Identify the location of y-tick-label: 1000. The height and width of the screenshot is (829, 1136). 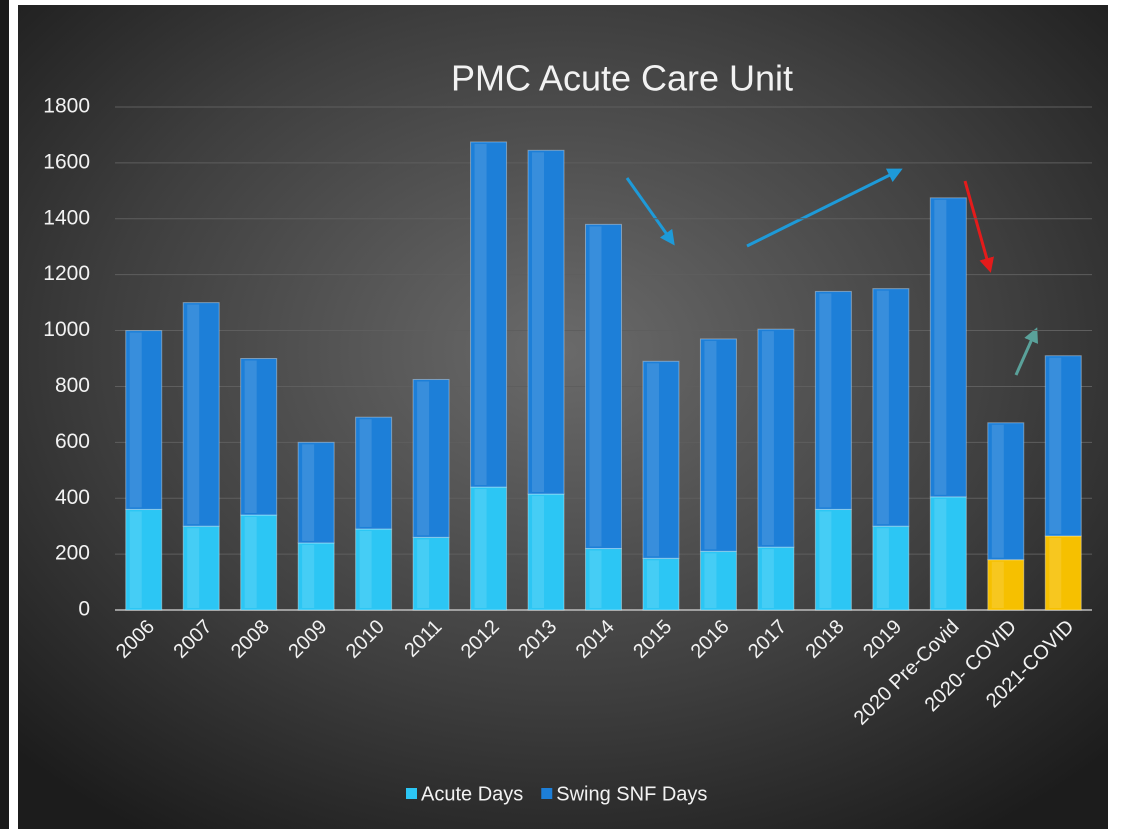
(66, 329).